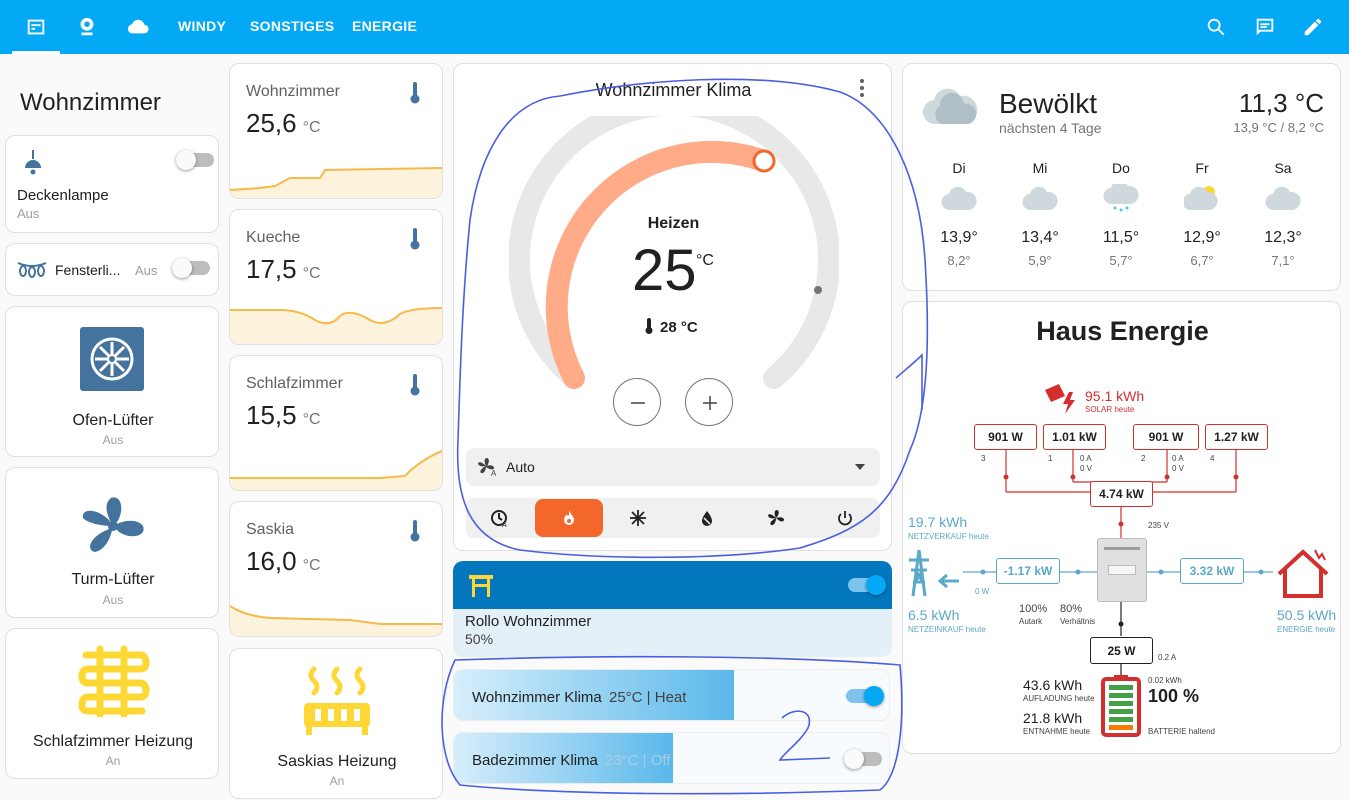 The height and width of the screenshot is (800, 1349). Describe the element at coordinates (1122, 570) in the screenshot. I see `inverter-icon` at that location.